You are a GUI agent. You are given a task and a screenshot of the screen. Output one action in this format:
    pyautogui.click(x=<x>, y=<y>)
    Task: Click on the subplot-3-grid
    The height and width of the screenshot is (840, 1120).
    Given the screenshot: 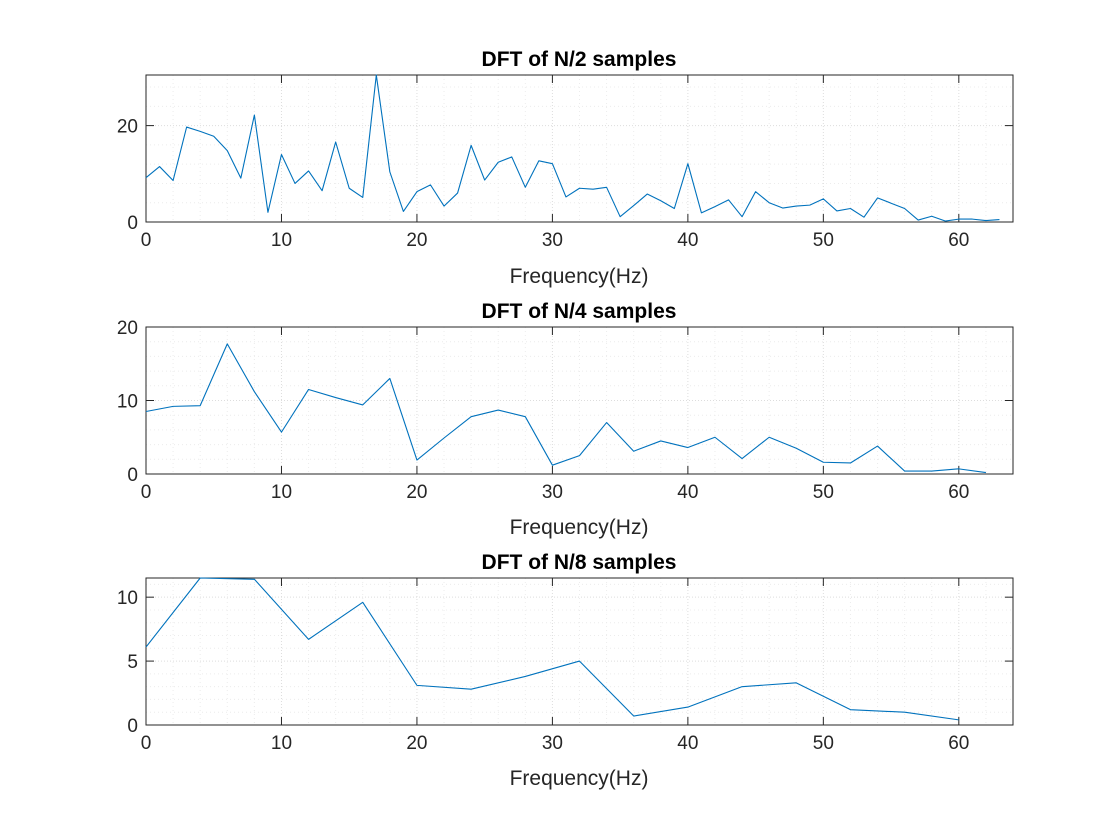 What is the action you would take?
    pyautogui.click(x=579, y=651)
    